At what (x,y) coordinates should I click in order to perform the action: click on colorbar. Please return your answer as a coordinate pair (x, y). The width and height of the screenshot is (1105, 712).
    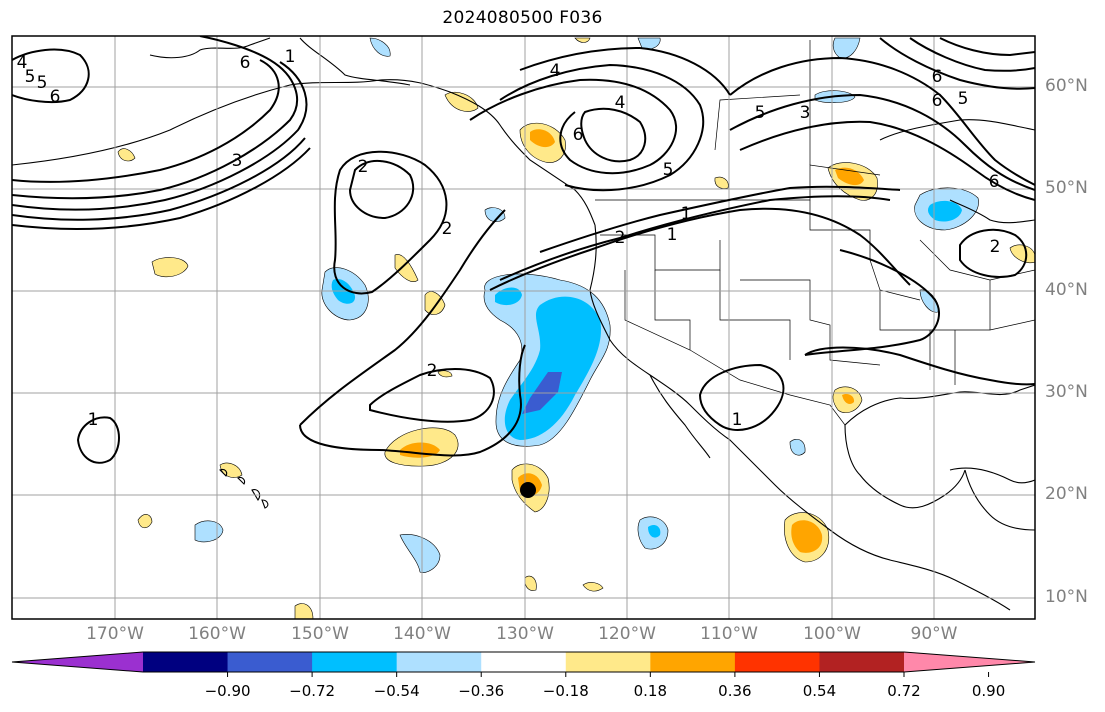
    Looking at the image, I should click on (523, 664).